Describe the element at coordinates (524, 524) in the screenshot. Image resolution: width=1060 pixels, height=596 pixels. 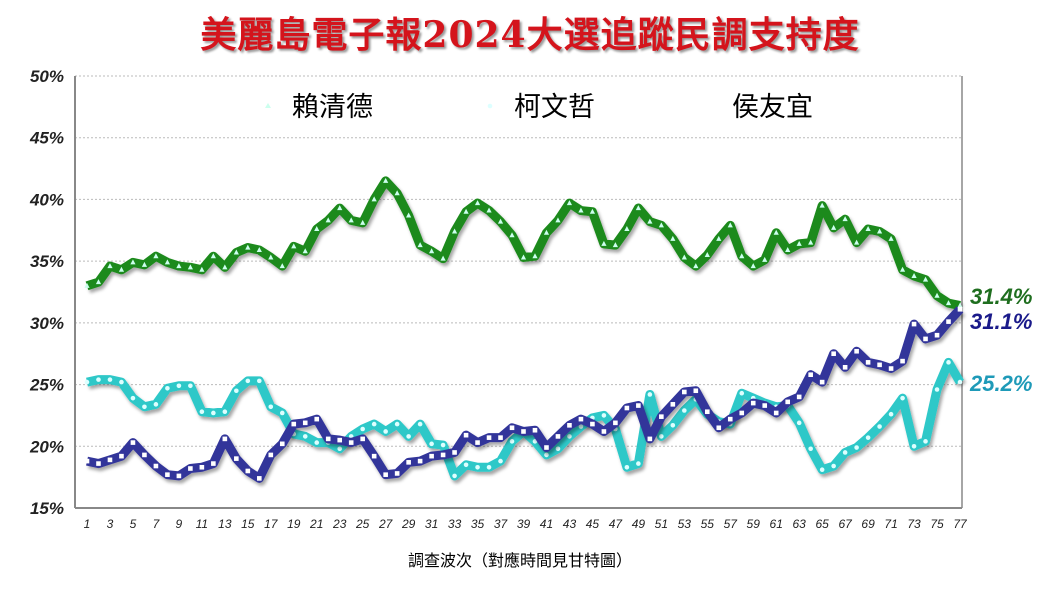
I see `x-tick-label: 39` at that location.